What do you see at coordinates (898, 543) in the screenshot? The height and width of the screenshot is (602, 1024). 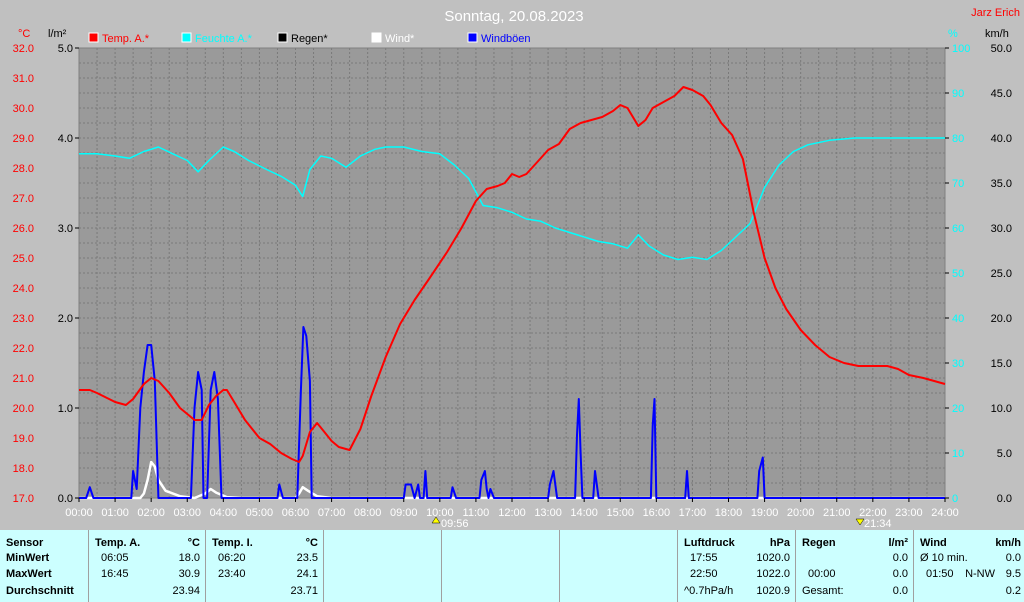 I see `rain-unit: l/m²` at bounding box center [898, 543].